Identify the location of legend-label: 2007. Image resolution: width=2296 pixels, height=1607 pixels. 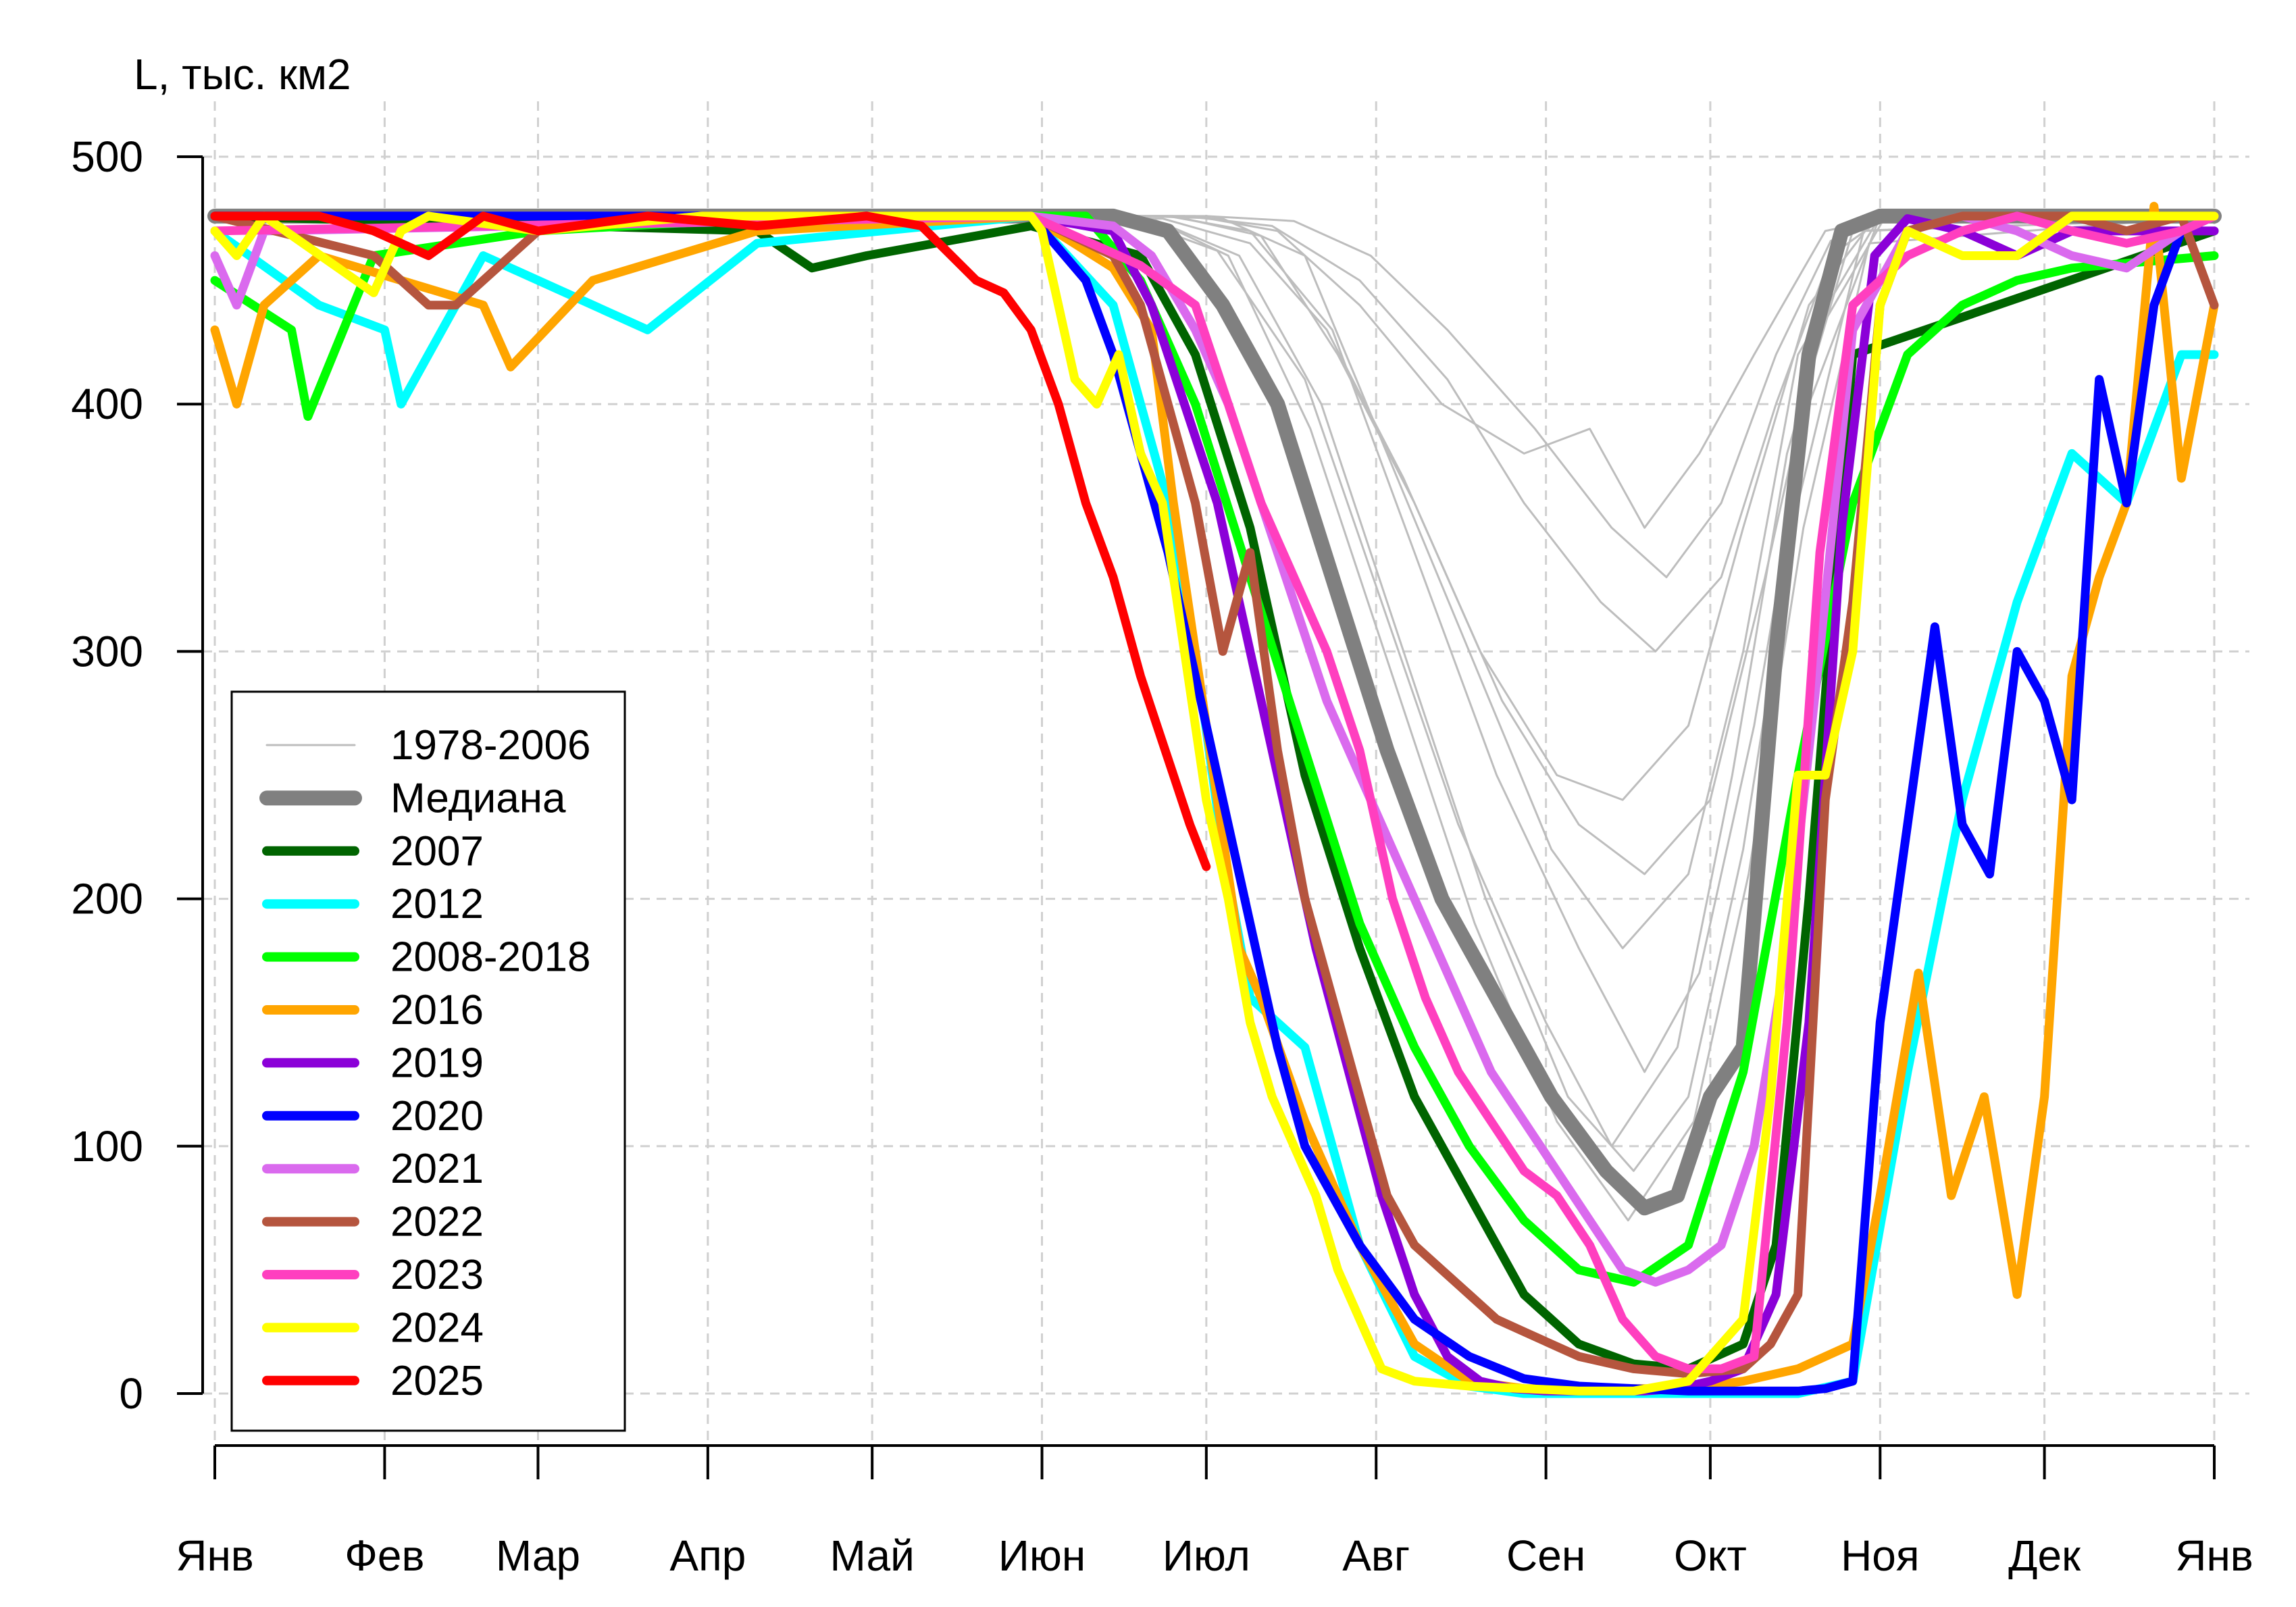
(437, 851).